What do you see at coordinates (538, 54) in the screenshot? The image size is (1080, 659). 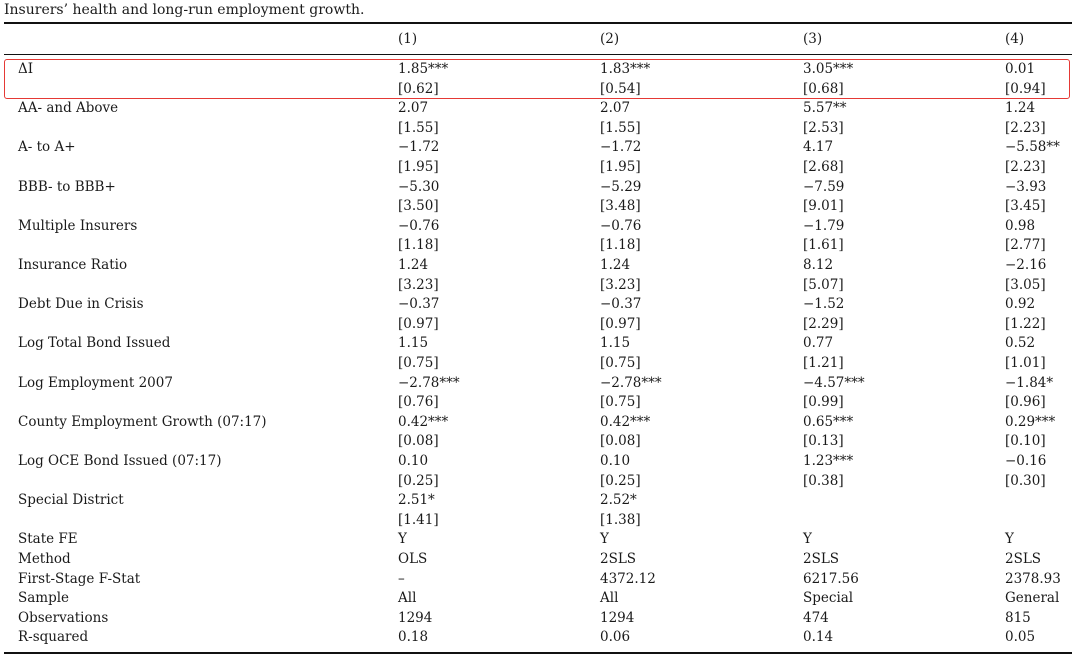 I see `header-rule` at bounding box center [538, 54].